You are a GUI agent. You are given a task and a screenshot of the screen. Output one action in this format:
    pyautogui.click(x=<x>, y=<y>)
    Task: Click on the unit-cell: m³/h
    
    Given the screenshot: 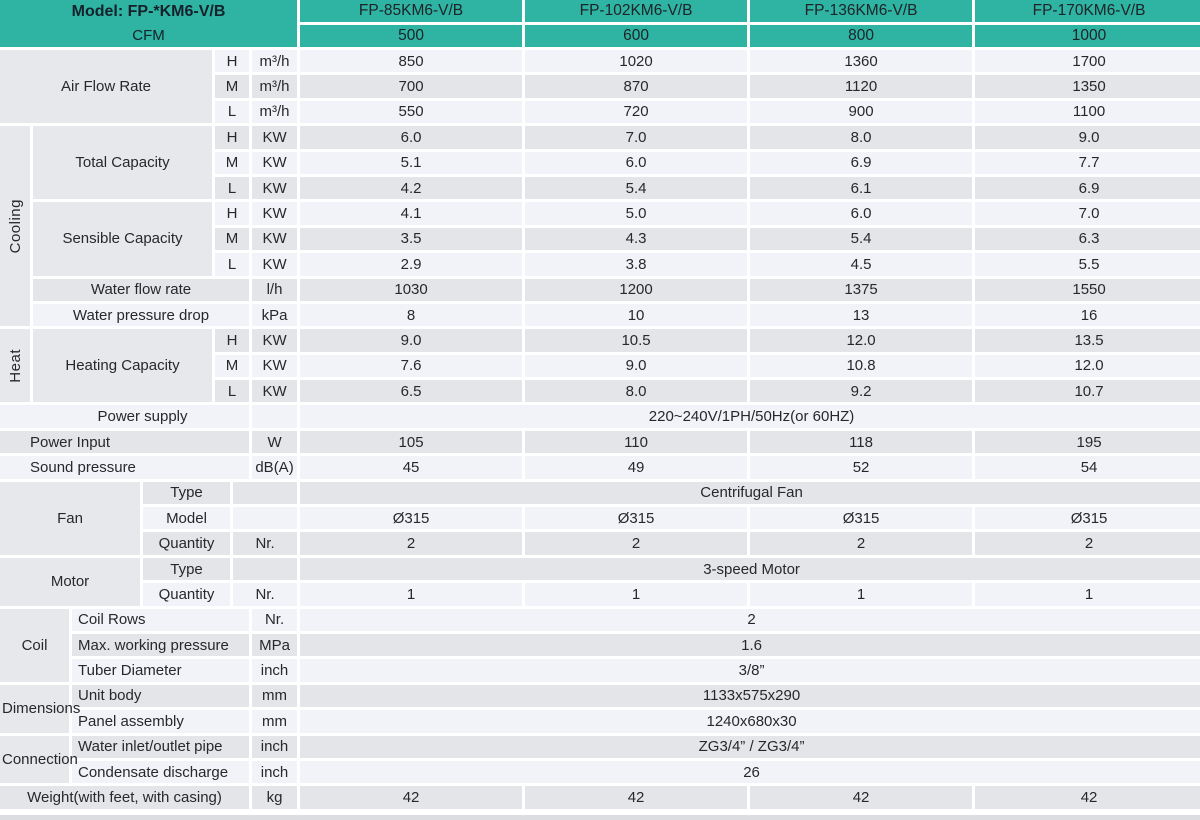 What is the action you would take?
    pyautogui.click(x=274, y=112)
    